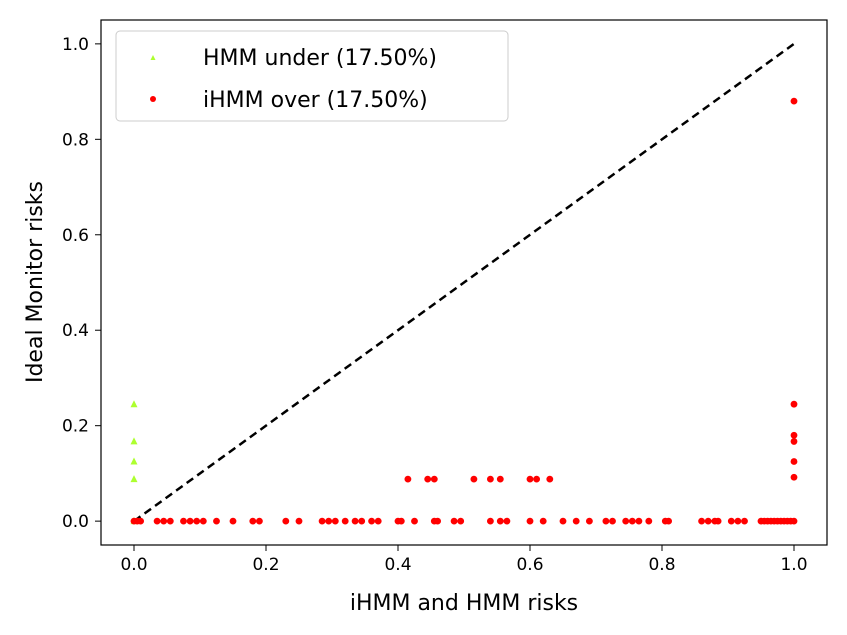 The image size is (847, 635). What do you see at coordinates (320, 58) in the screenshot?
I see `legend-label-hmm-under: HMM under (17.50%)` at bounding box center [320, 58].